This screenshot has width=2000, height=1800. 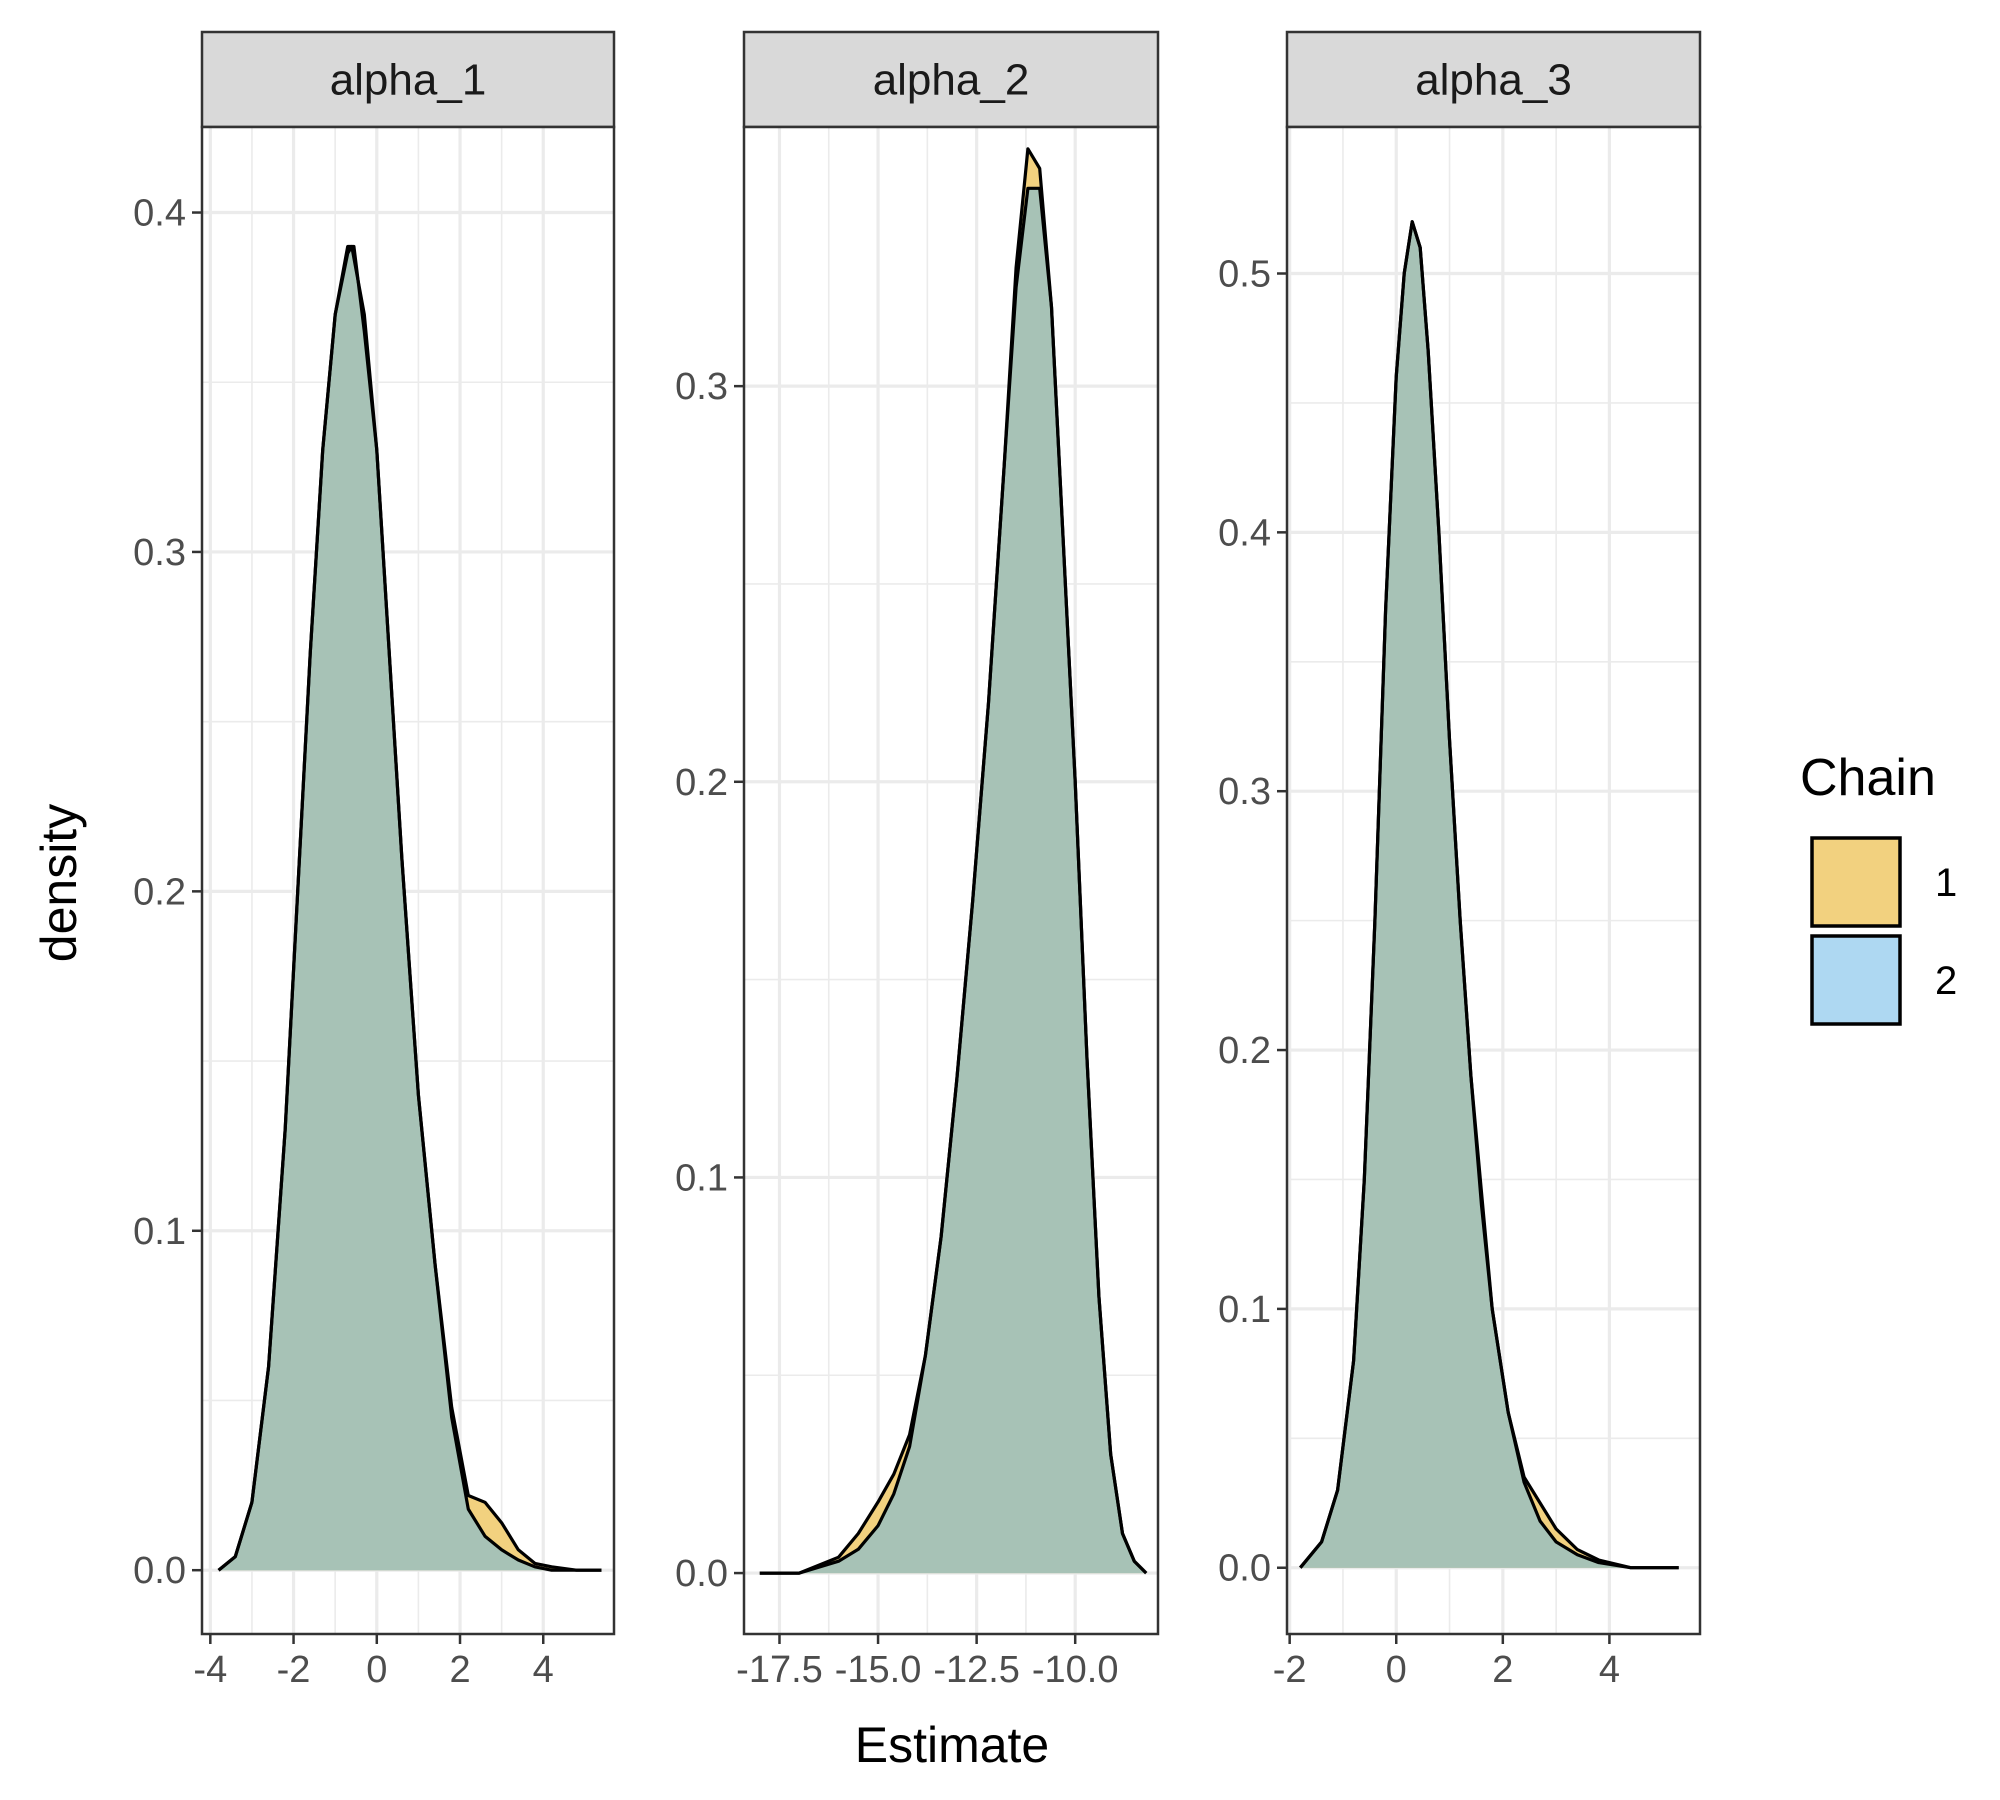 I want to click on strip-label: alpha_1, so click(x=408, y=80).